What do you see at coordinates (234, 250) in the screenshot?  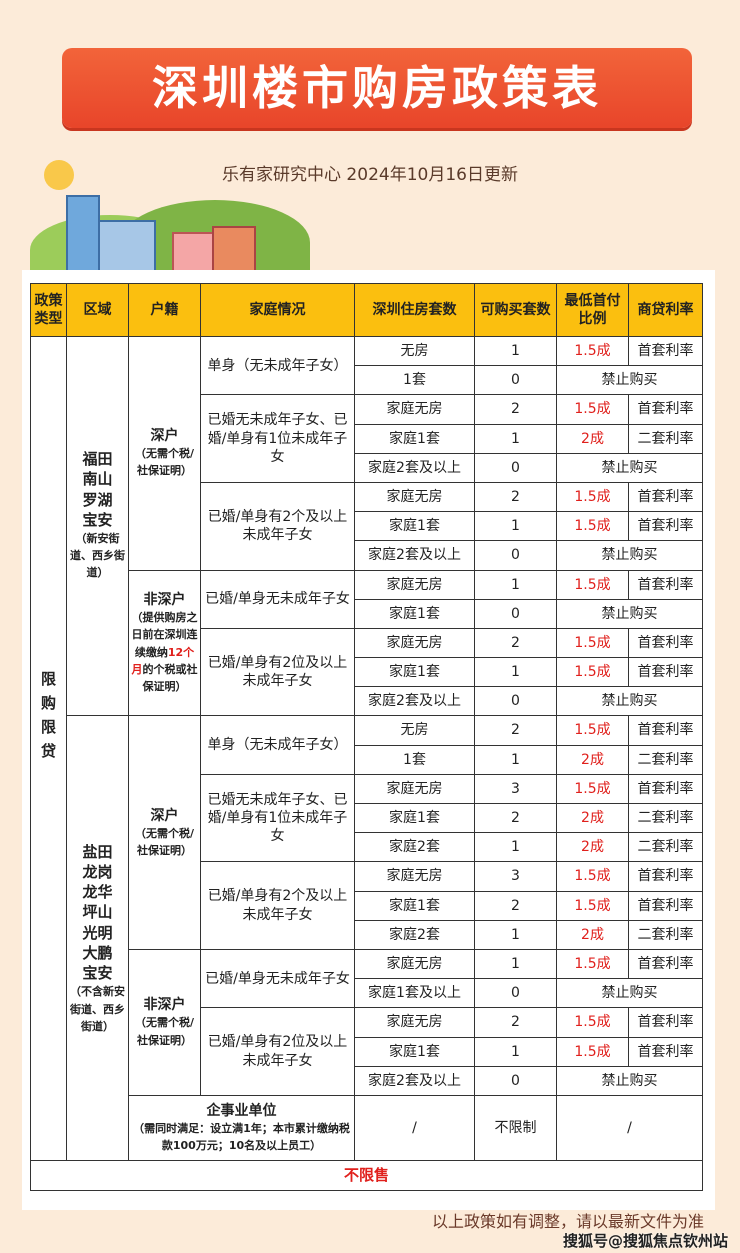 I see `house-illustration` at bounding box center [234, 250].